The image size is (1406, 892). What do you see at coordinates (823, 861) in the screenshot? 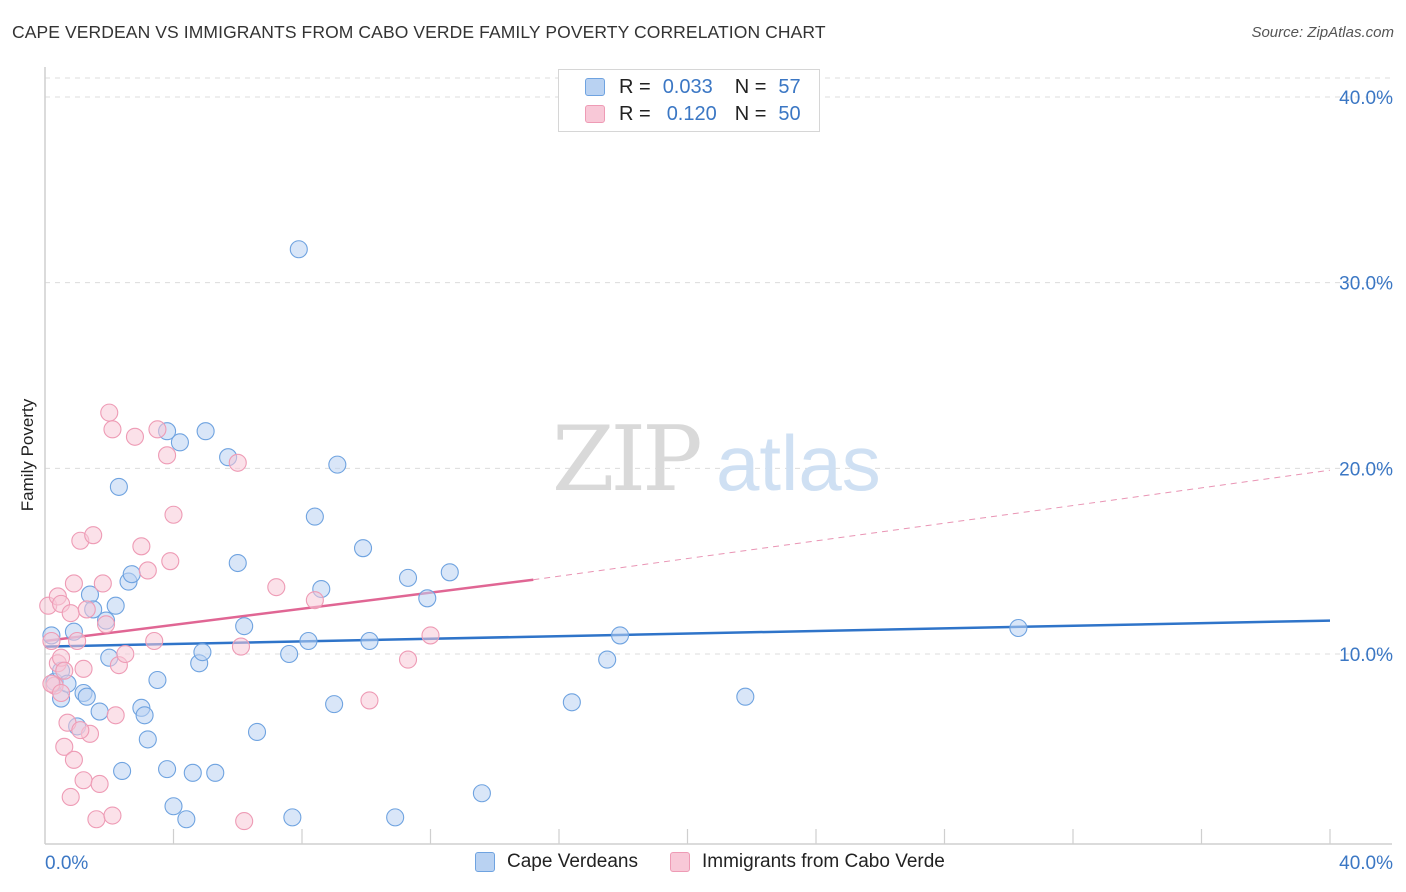
I see `legend-label: Immigrants from Cabo Verde` at bounding box center [823, 861].